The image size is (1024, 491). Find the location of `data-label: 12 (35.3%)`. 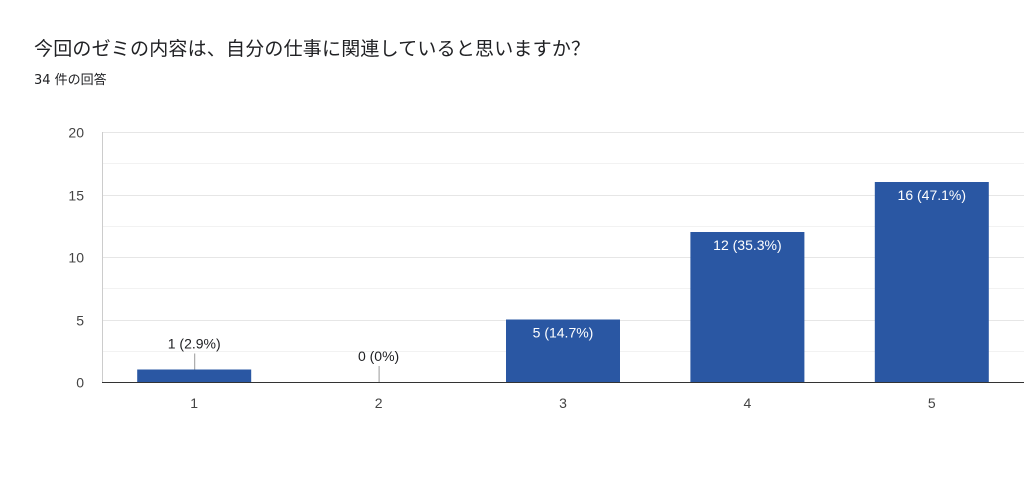

data-label: 12 (35.3%) is located at coordinates (747, 245).